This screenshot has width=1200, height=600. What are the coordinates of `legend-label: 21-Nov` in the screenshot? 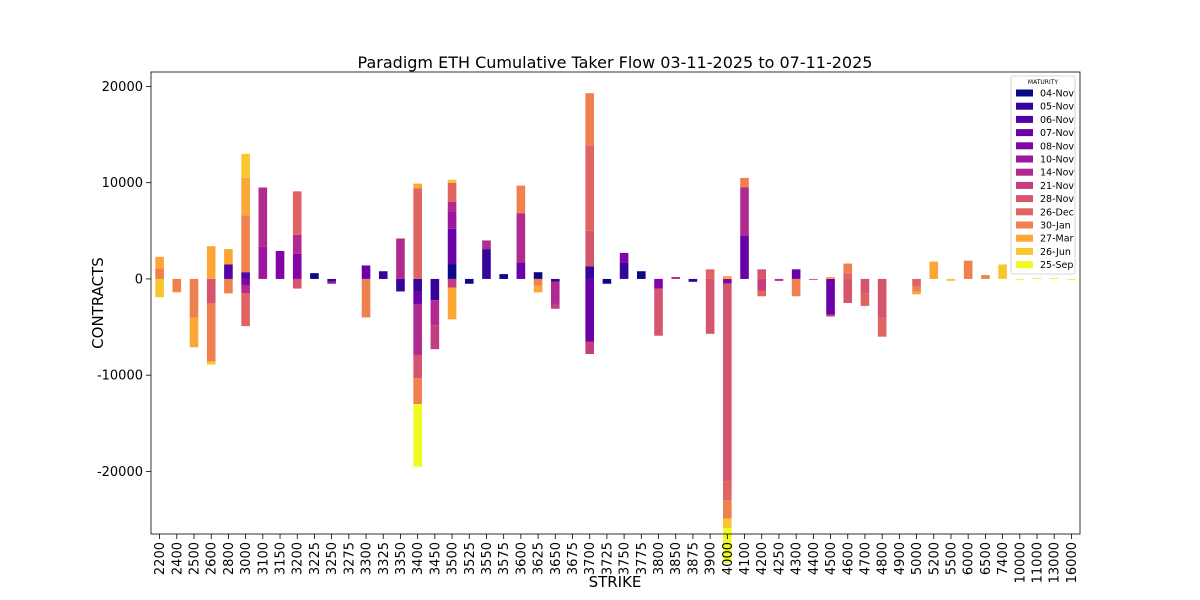 It's located at (1057, 186).